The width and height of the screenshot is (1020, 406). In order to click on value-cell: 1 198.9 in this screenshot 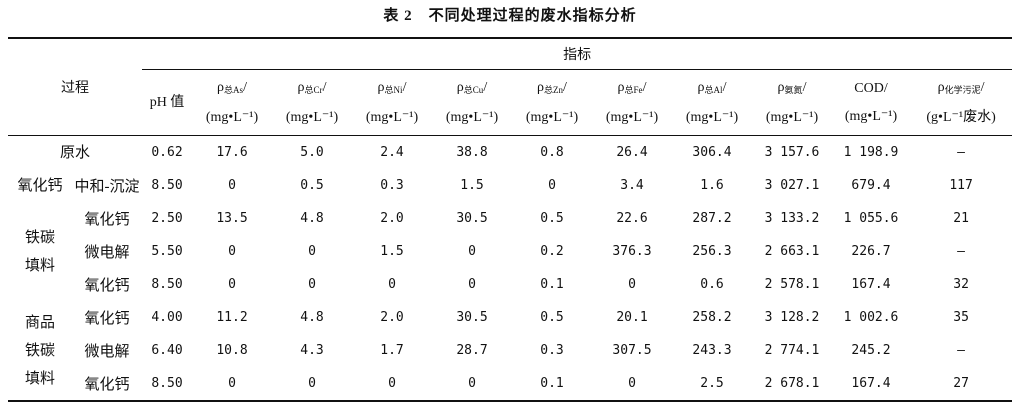, I will do `click(871, 152)`.